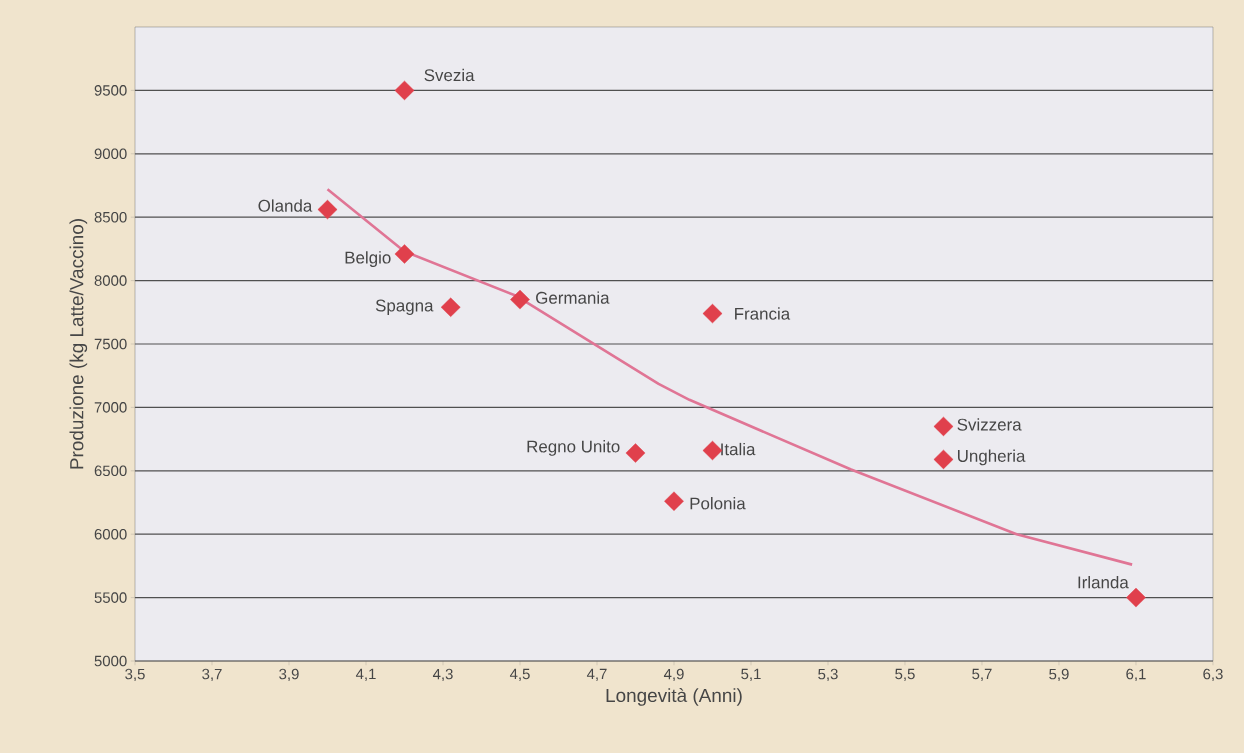 This screenshot has height=753, width=1244. Describe the element at coordinates (989, 424) in the screenshot. I see `annotation: Svizzera` at that location.